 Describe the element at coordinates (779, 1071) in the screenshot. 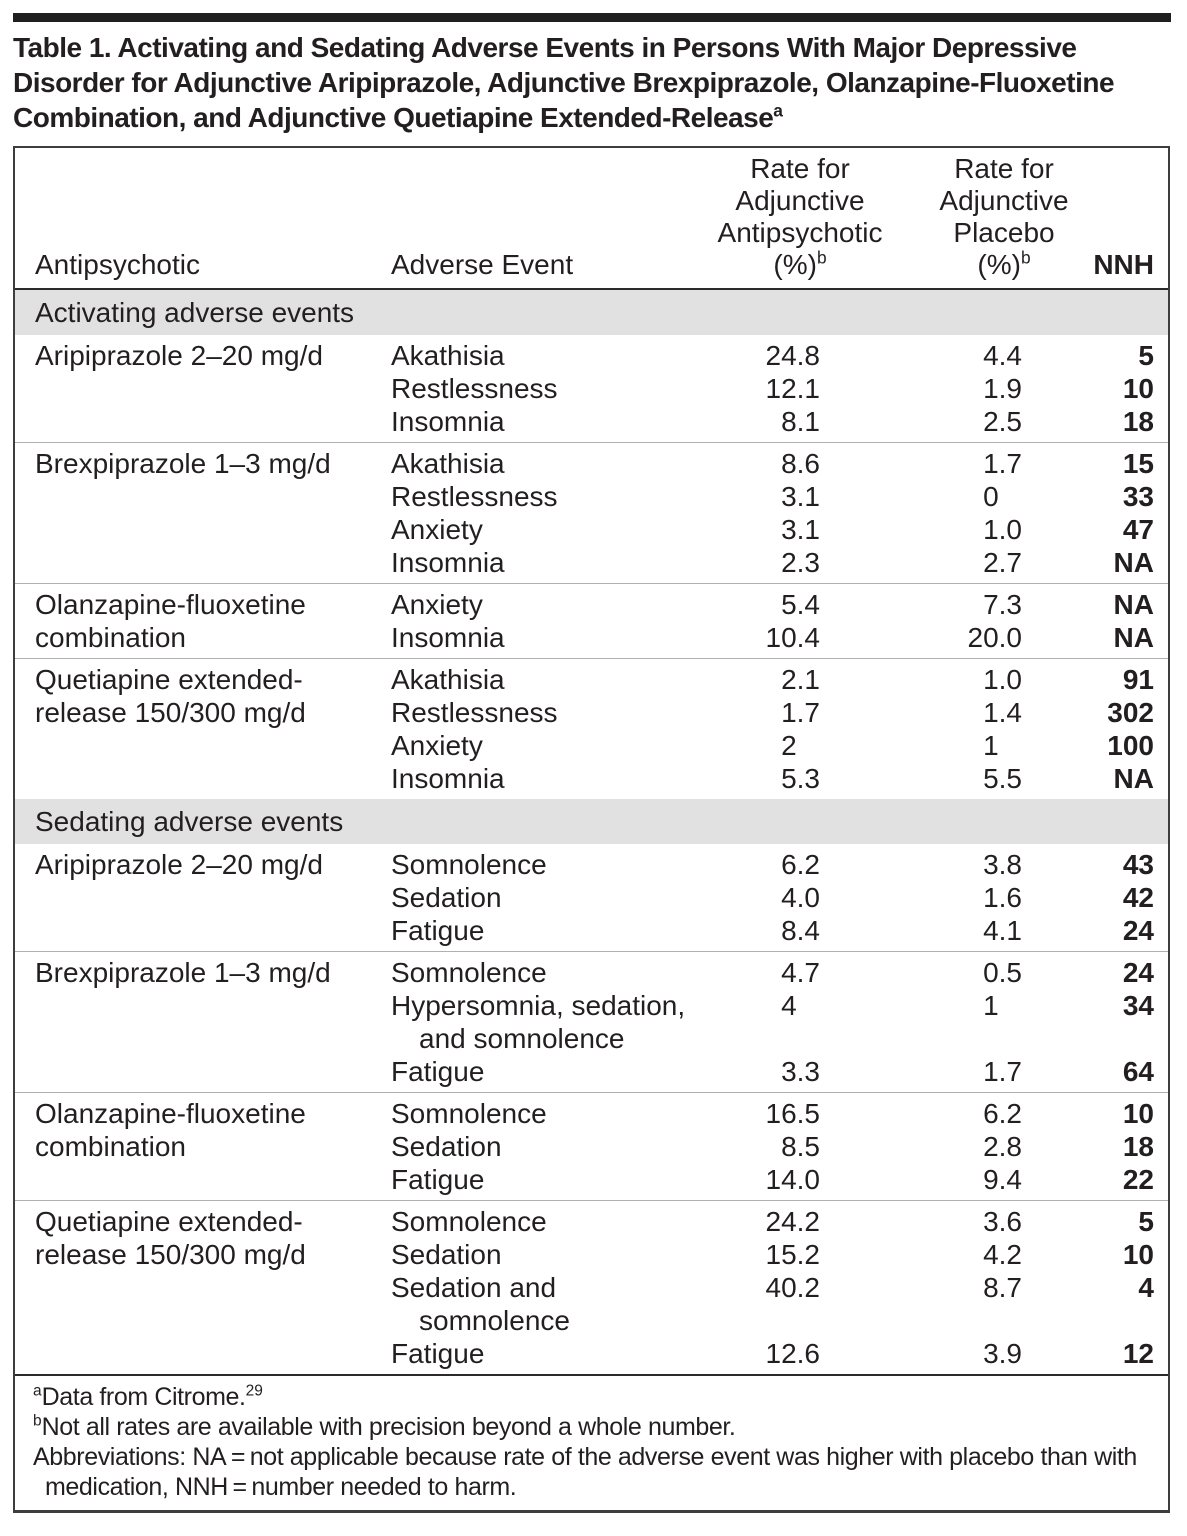

I see `table-row: Fatigue 3.3 1.7 64` at that location.